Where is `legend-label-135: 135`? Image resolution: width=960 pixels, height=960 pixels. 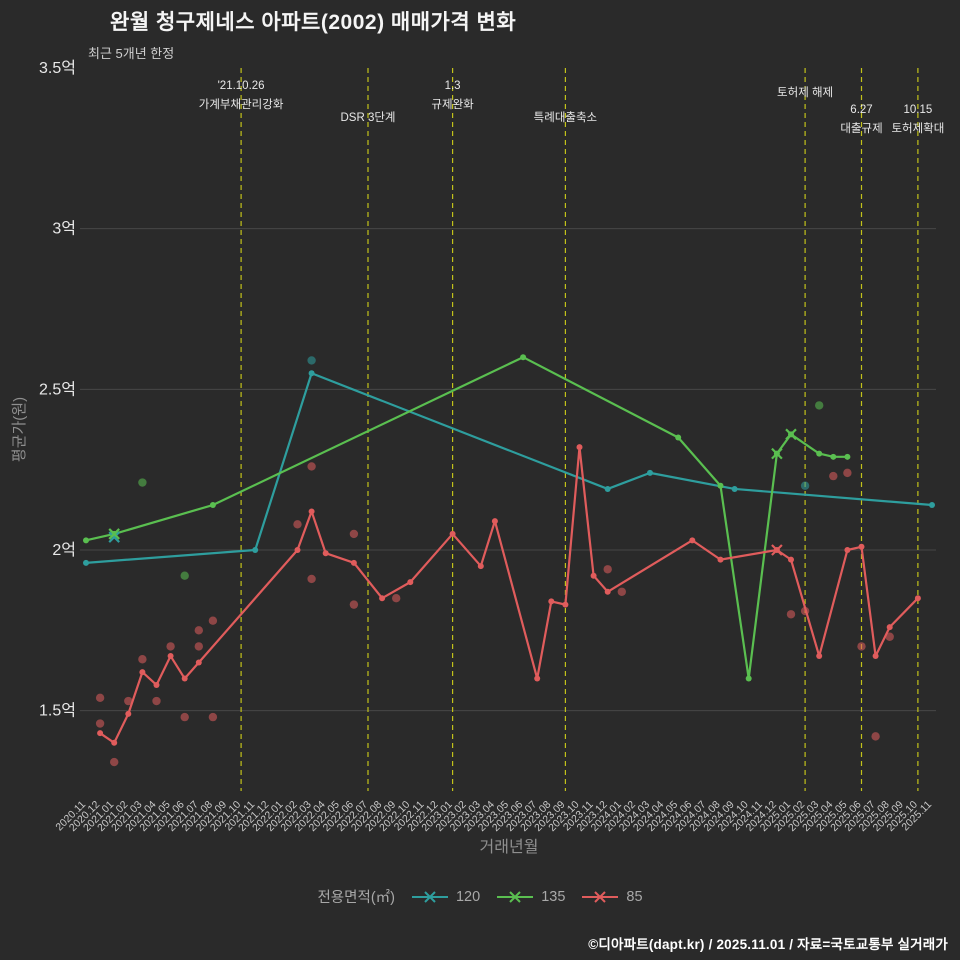
legend-label-135: 135 is located at coordinates (553, 896).